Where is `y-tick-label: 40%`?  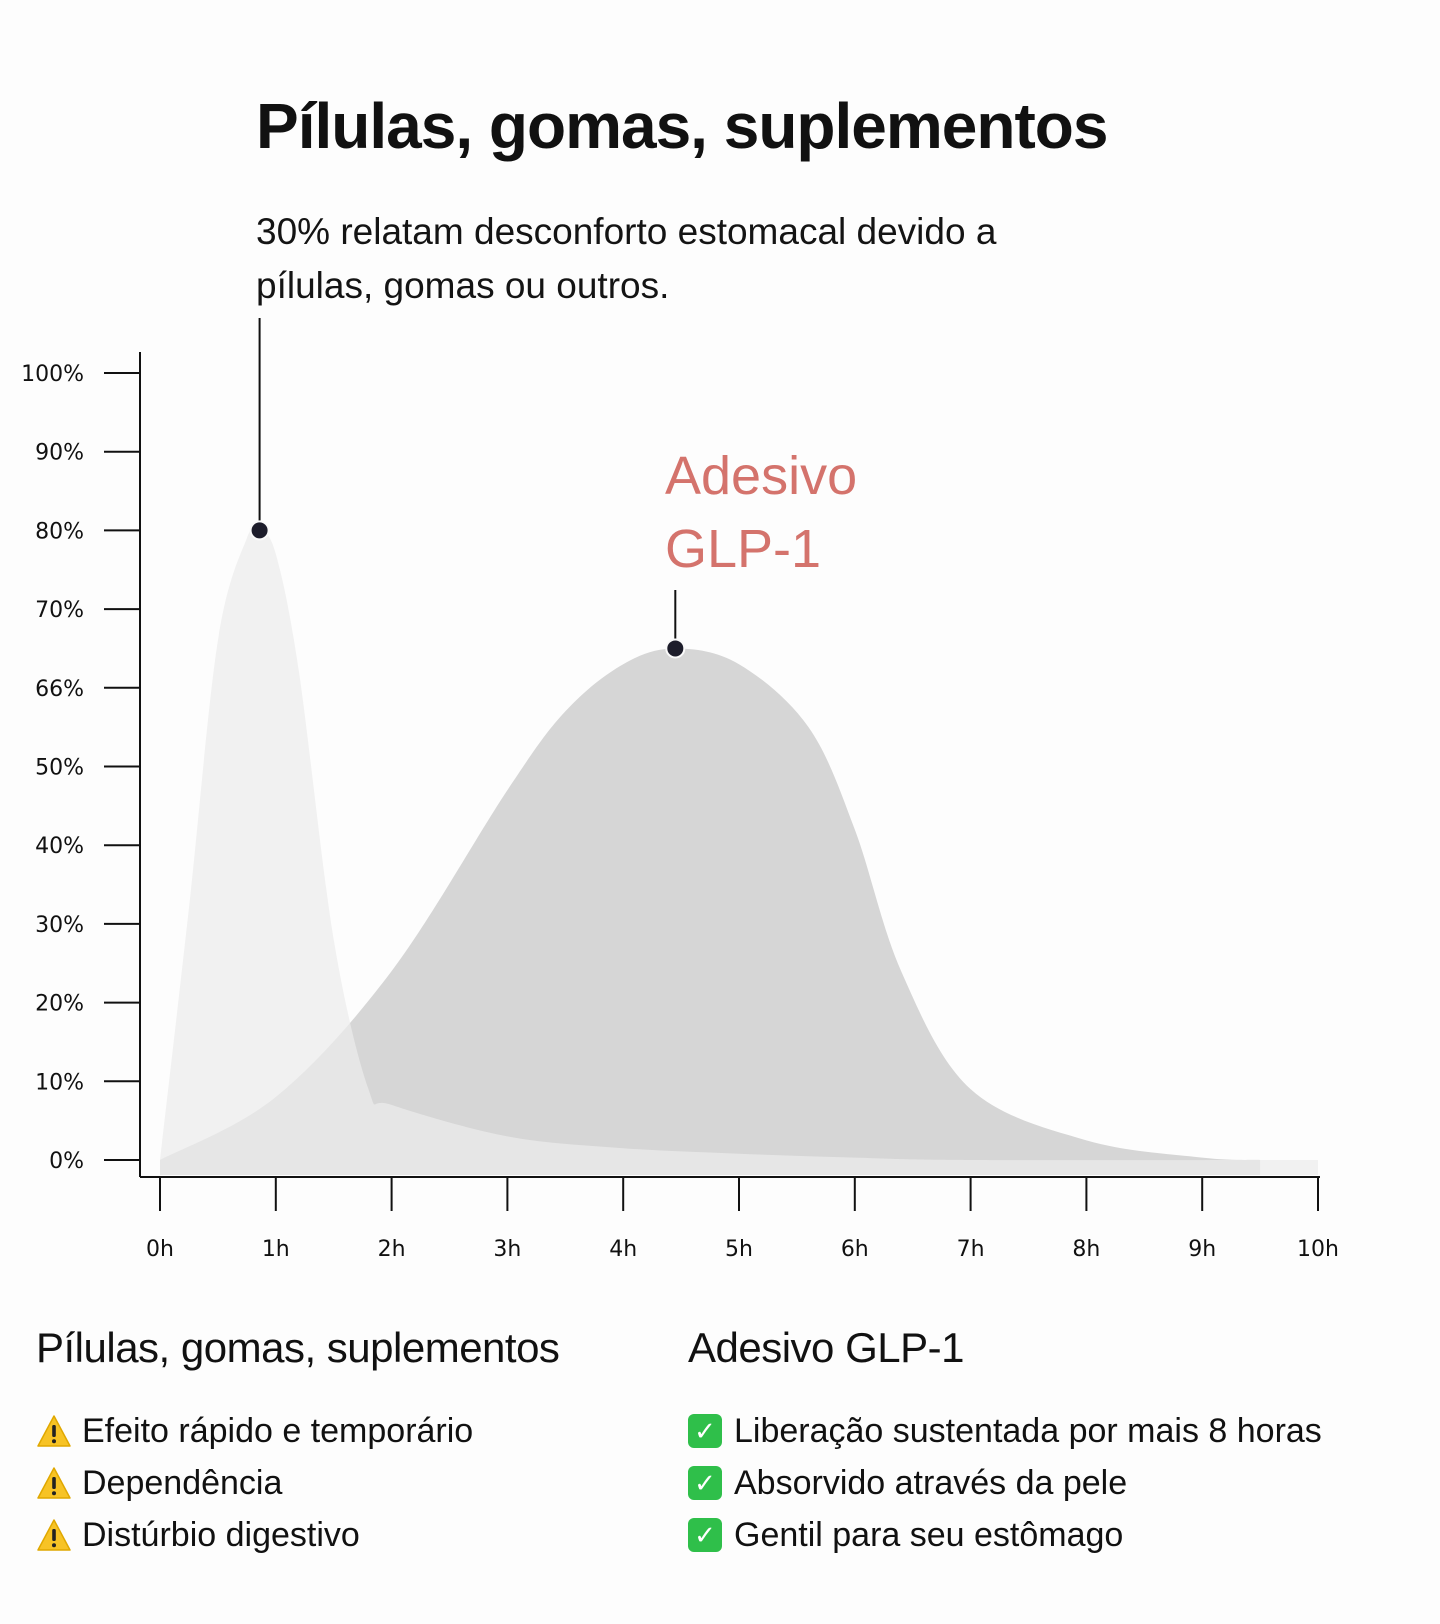 y-tick-label: 40% is located at coordinates (59, 846).